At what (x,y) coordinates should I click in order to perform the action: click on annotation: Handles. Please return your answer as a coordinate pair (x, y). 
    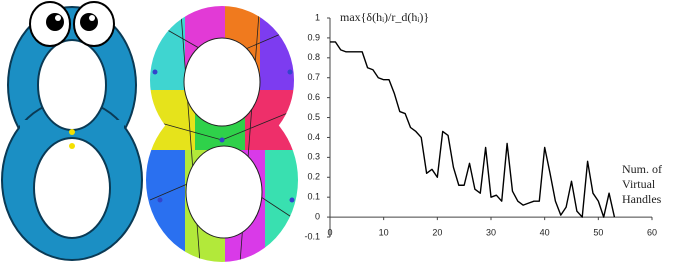
    Looking at the image, I should click on (642, 199).